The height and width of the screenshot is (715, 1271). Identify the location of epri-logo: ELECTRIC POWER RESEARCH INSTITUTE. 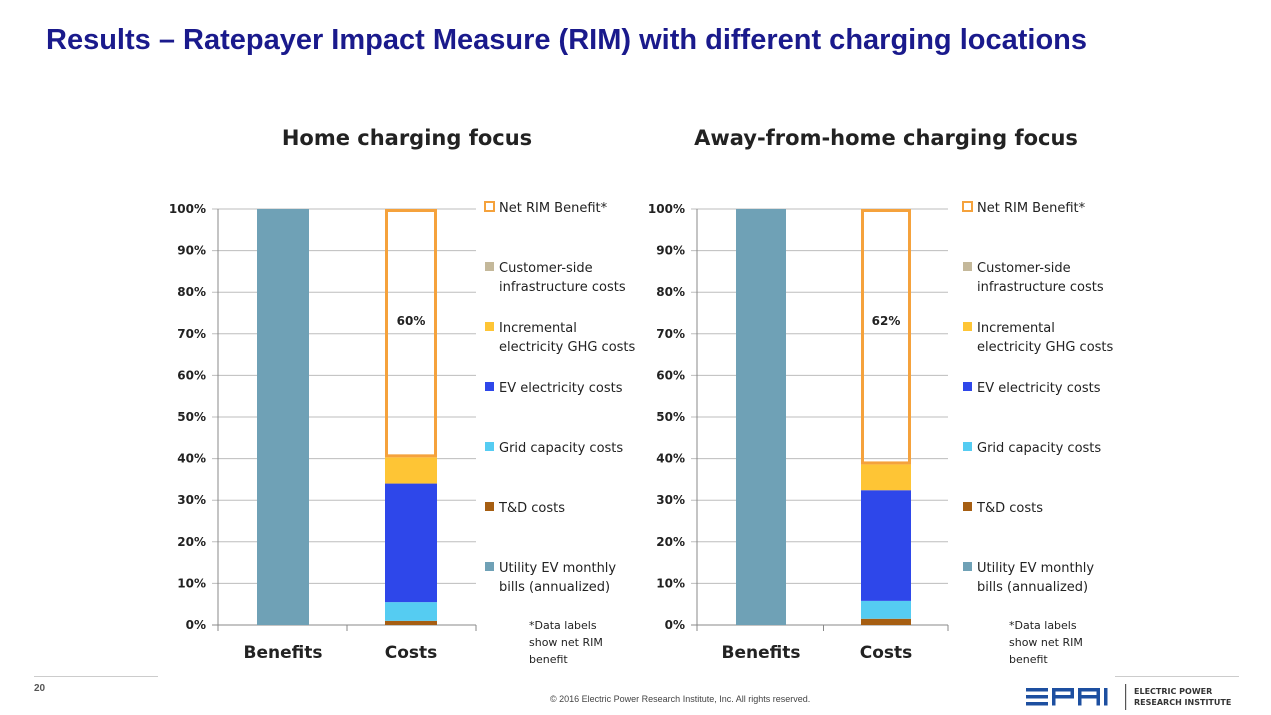
(1128, 697).